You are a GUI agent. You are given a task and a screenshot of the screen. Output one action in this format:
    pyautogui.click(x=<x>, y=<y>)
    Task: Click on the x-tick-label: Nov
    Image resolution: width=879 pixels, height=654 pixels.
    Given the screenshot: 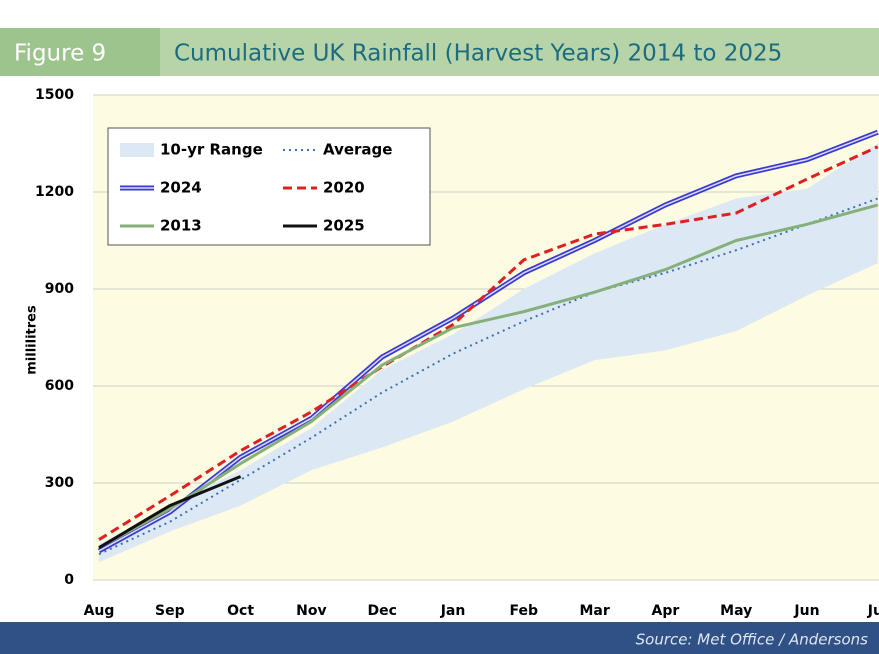 What is the action you would take?
    pyautogui.click(x=311, y=611)
    